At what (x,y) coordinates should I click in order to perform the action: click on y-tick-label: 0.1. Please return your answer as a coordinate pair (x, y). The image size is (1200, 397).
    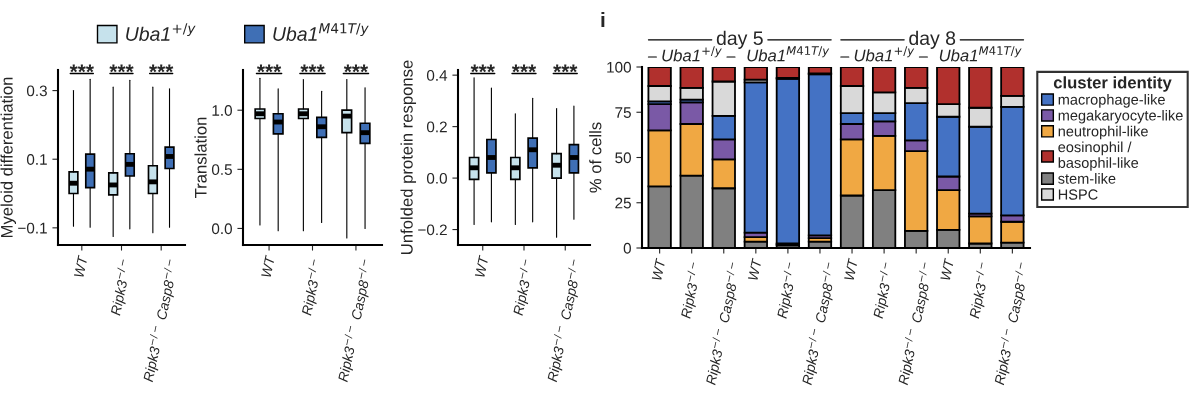
    Looking at the image, I should click on (36, 159).